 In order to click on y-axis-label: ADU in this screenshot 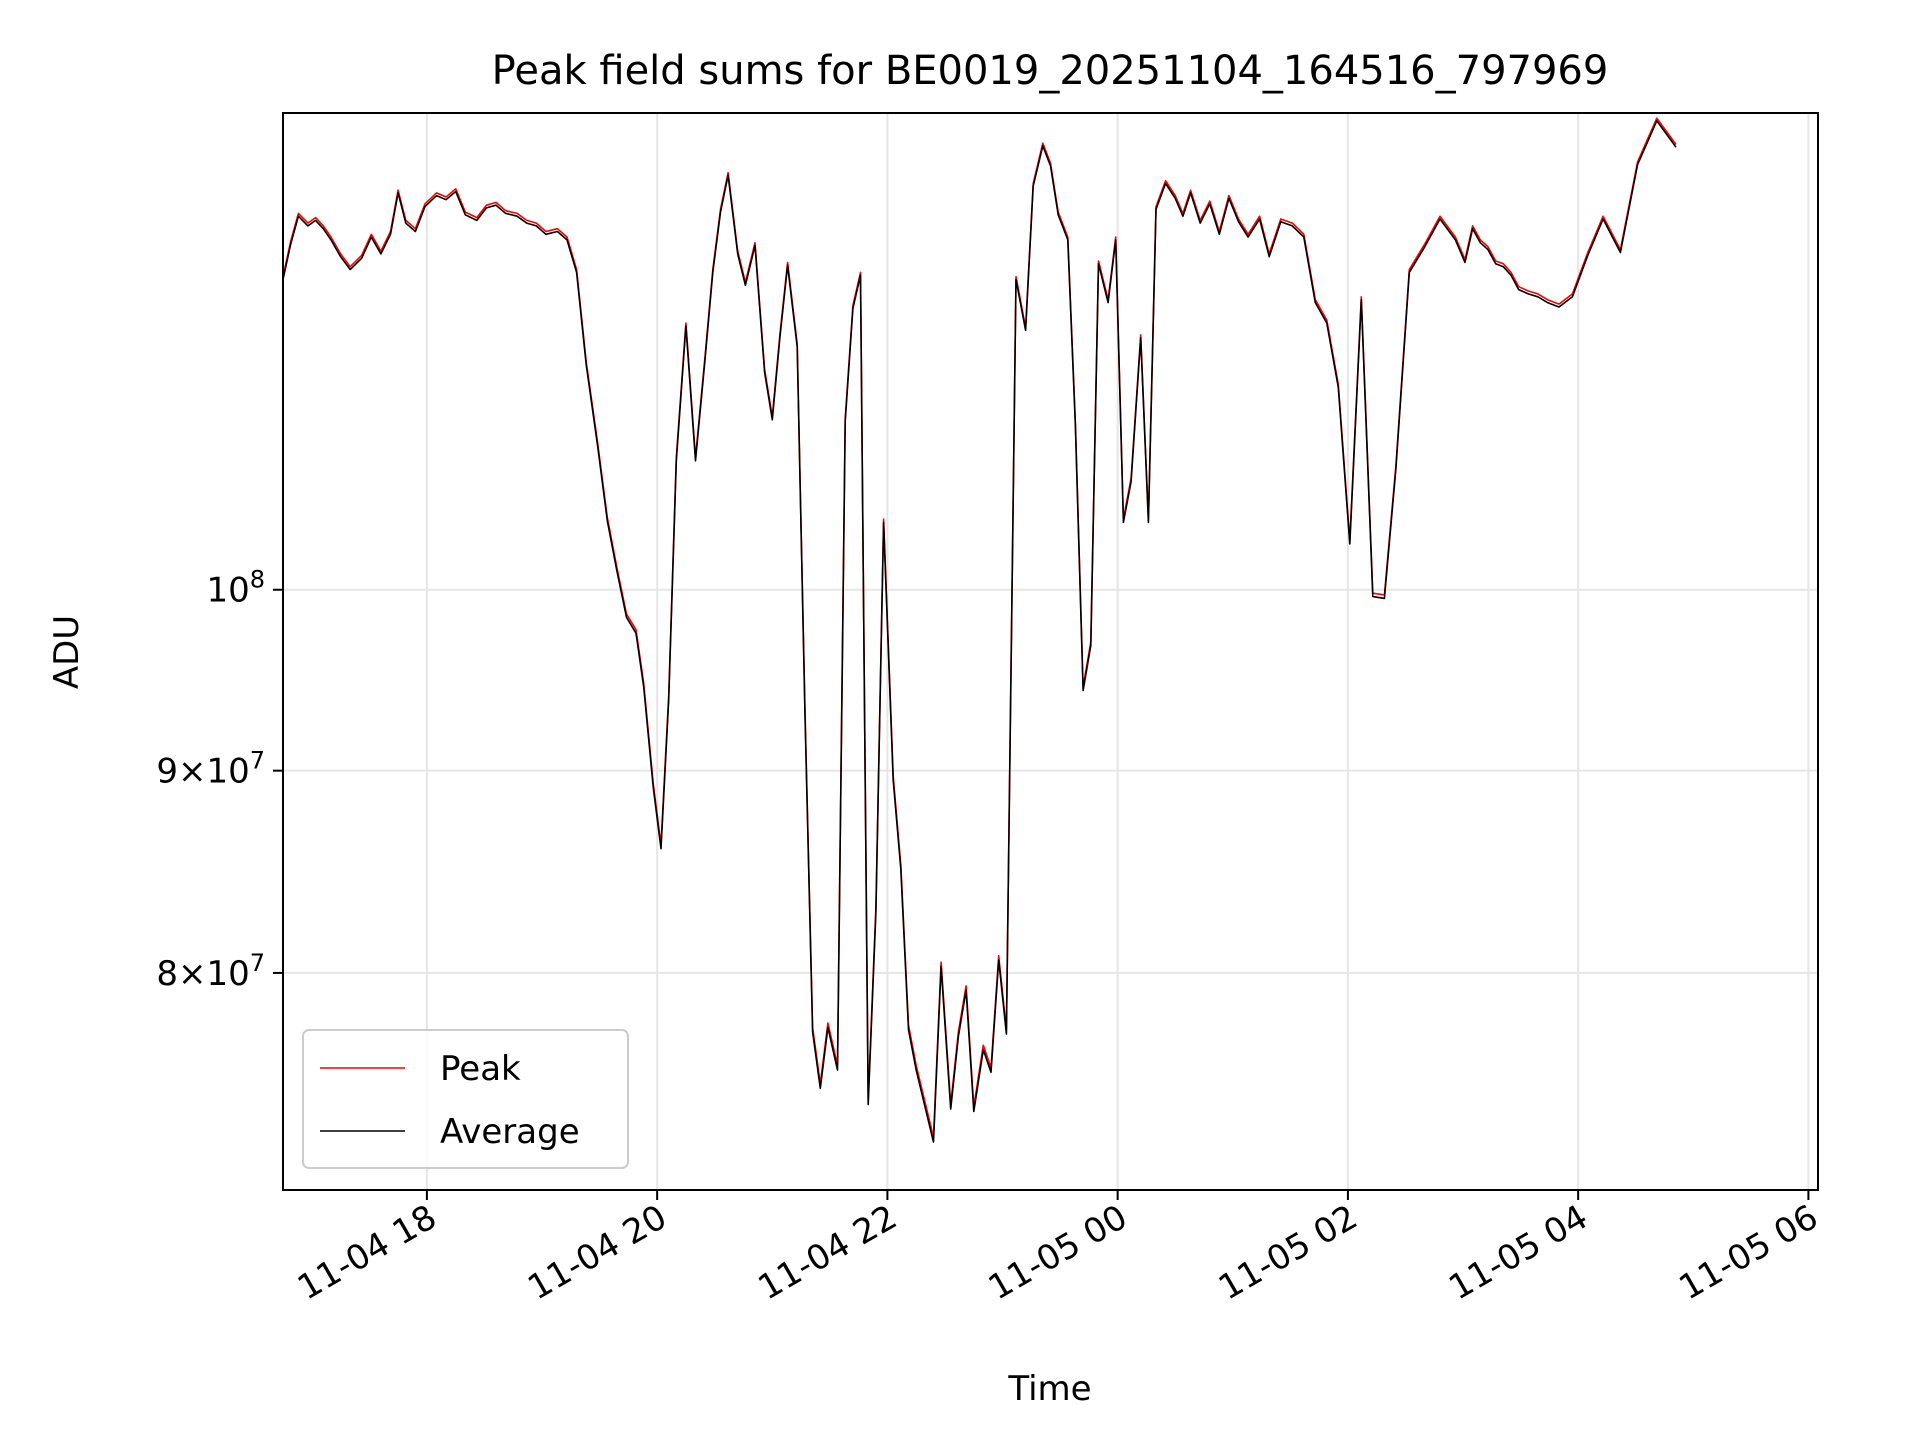, I will do `click(67, 652)`.